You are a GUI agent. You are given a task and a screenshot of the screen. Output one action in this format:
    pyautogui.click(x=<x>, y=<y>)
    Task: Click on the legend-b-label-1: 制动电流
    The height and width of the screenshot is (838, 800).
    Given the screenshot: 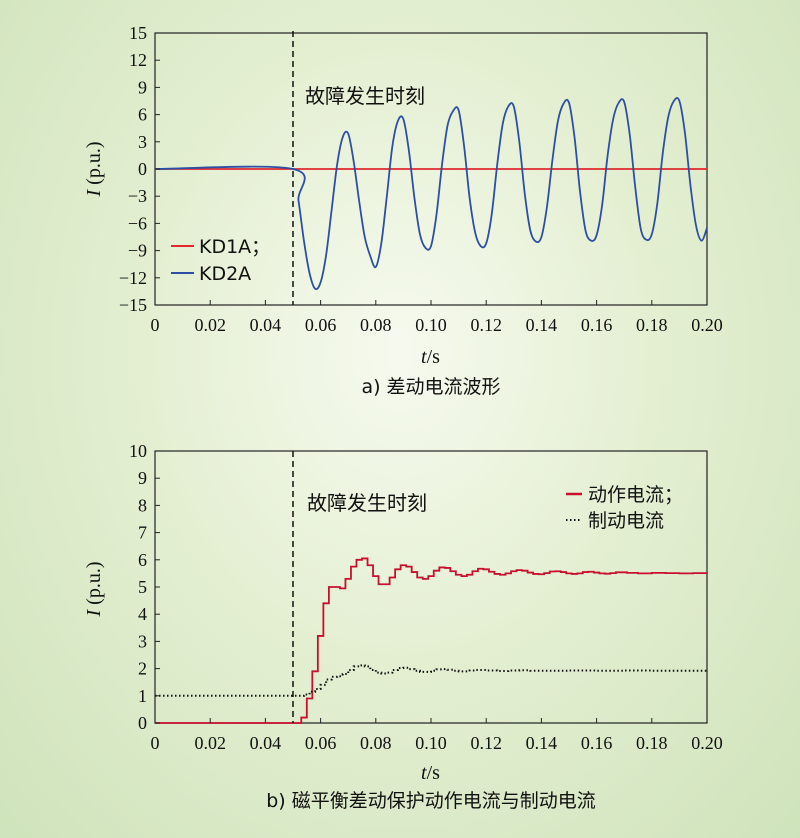 What is the action you would take?
    pyautogui.click(x=626, y=521)
    